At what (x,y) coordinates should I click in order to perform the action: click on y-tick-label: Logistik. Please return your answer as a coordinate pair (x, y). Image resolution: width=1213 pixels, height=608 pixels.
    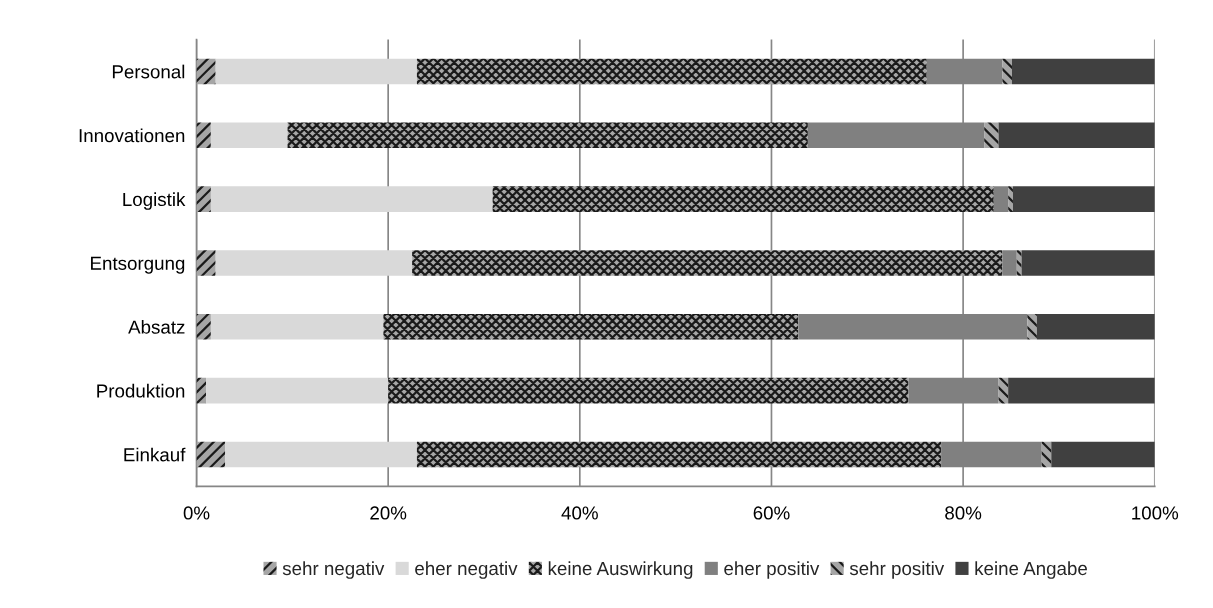
    Looking at the image, I should click on (154, 201).